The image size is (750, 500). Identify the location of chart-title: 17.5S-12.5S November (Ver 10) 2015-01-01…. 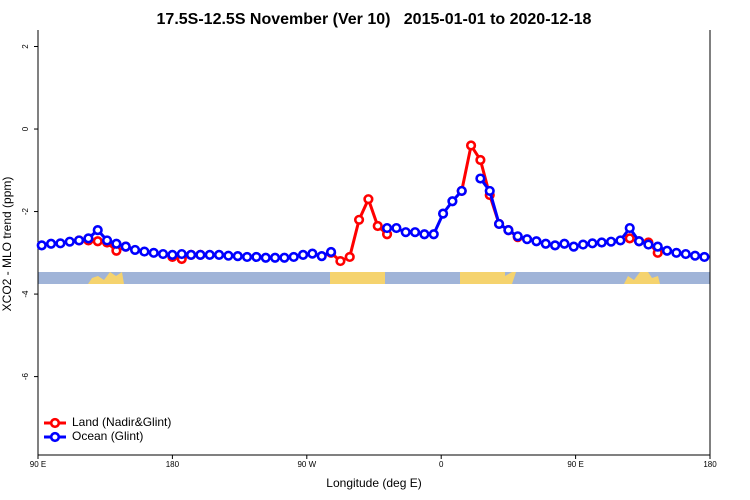
(374, 19).